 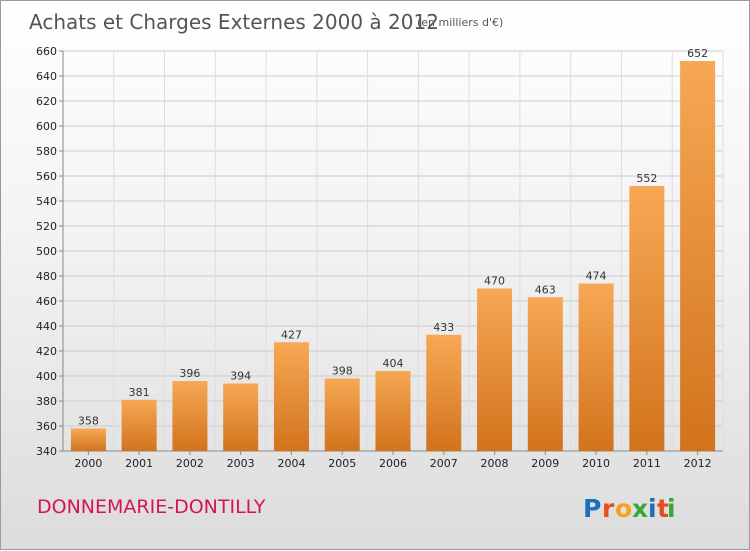 What do you see at coordinates (495, 369) in the screenshot?
I see `bar-2008` at bounding box center [495, 369].